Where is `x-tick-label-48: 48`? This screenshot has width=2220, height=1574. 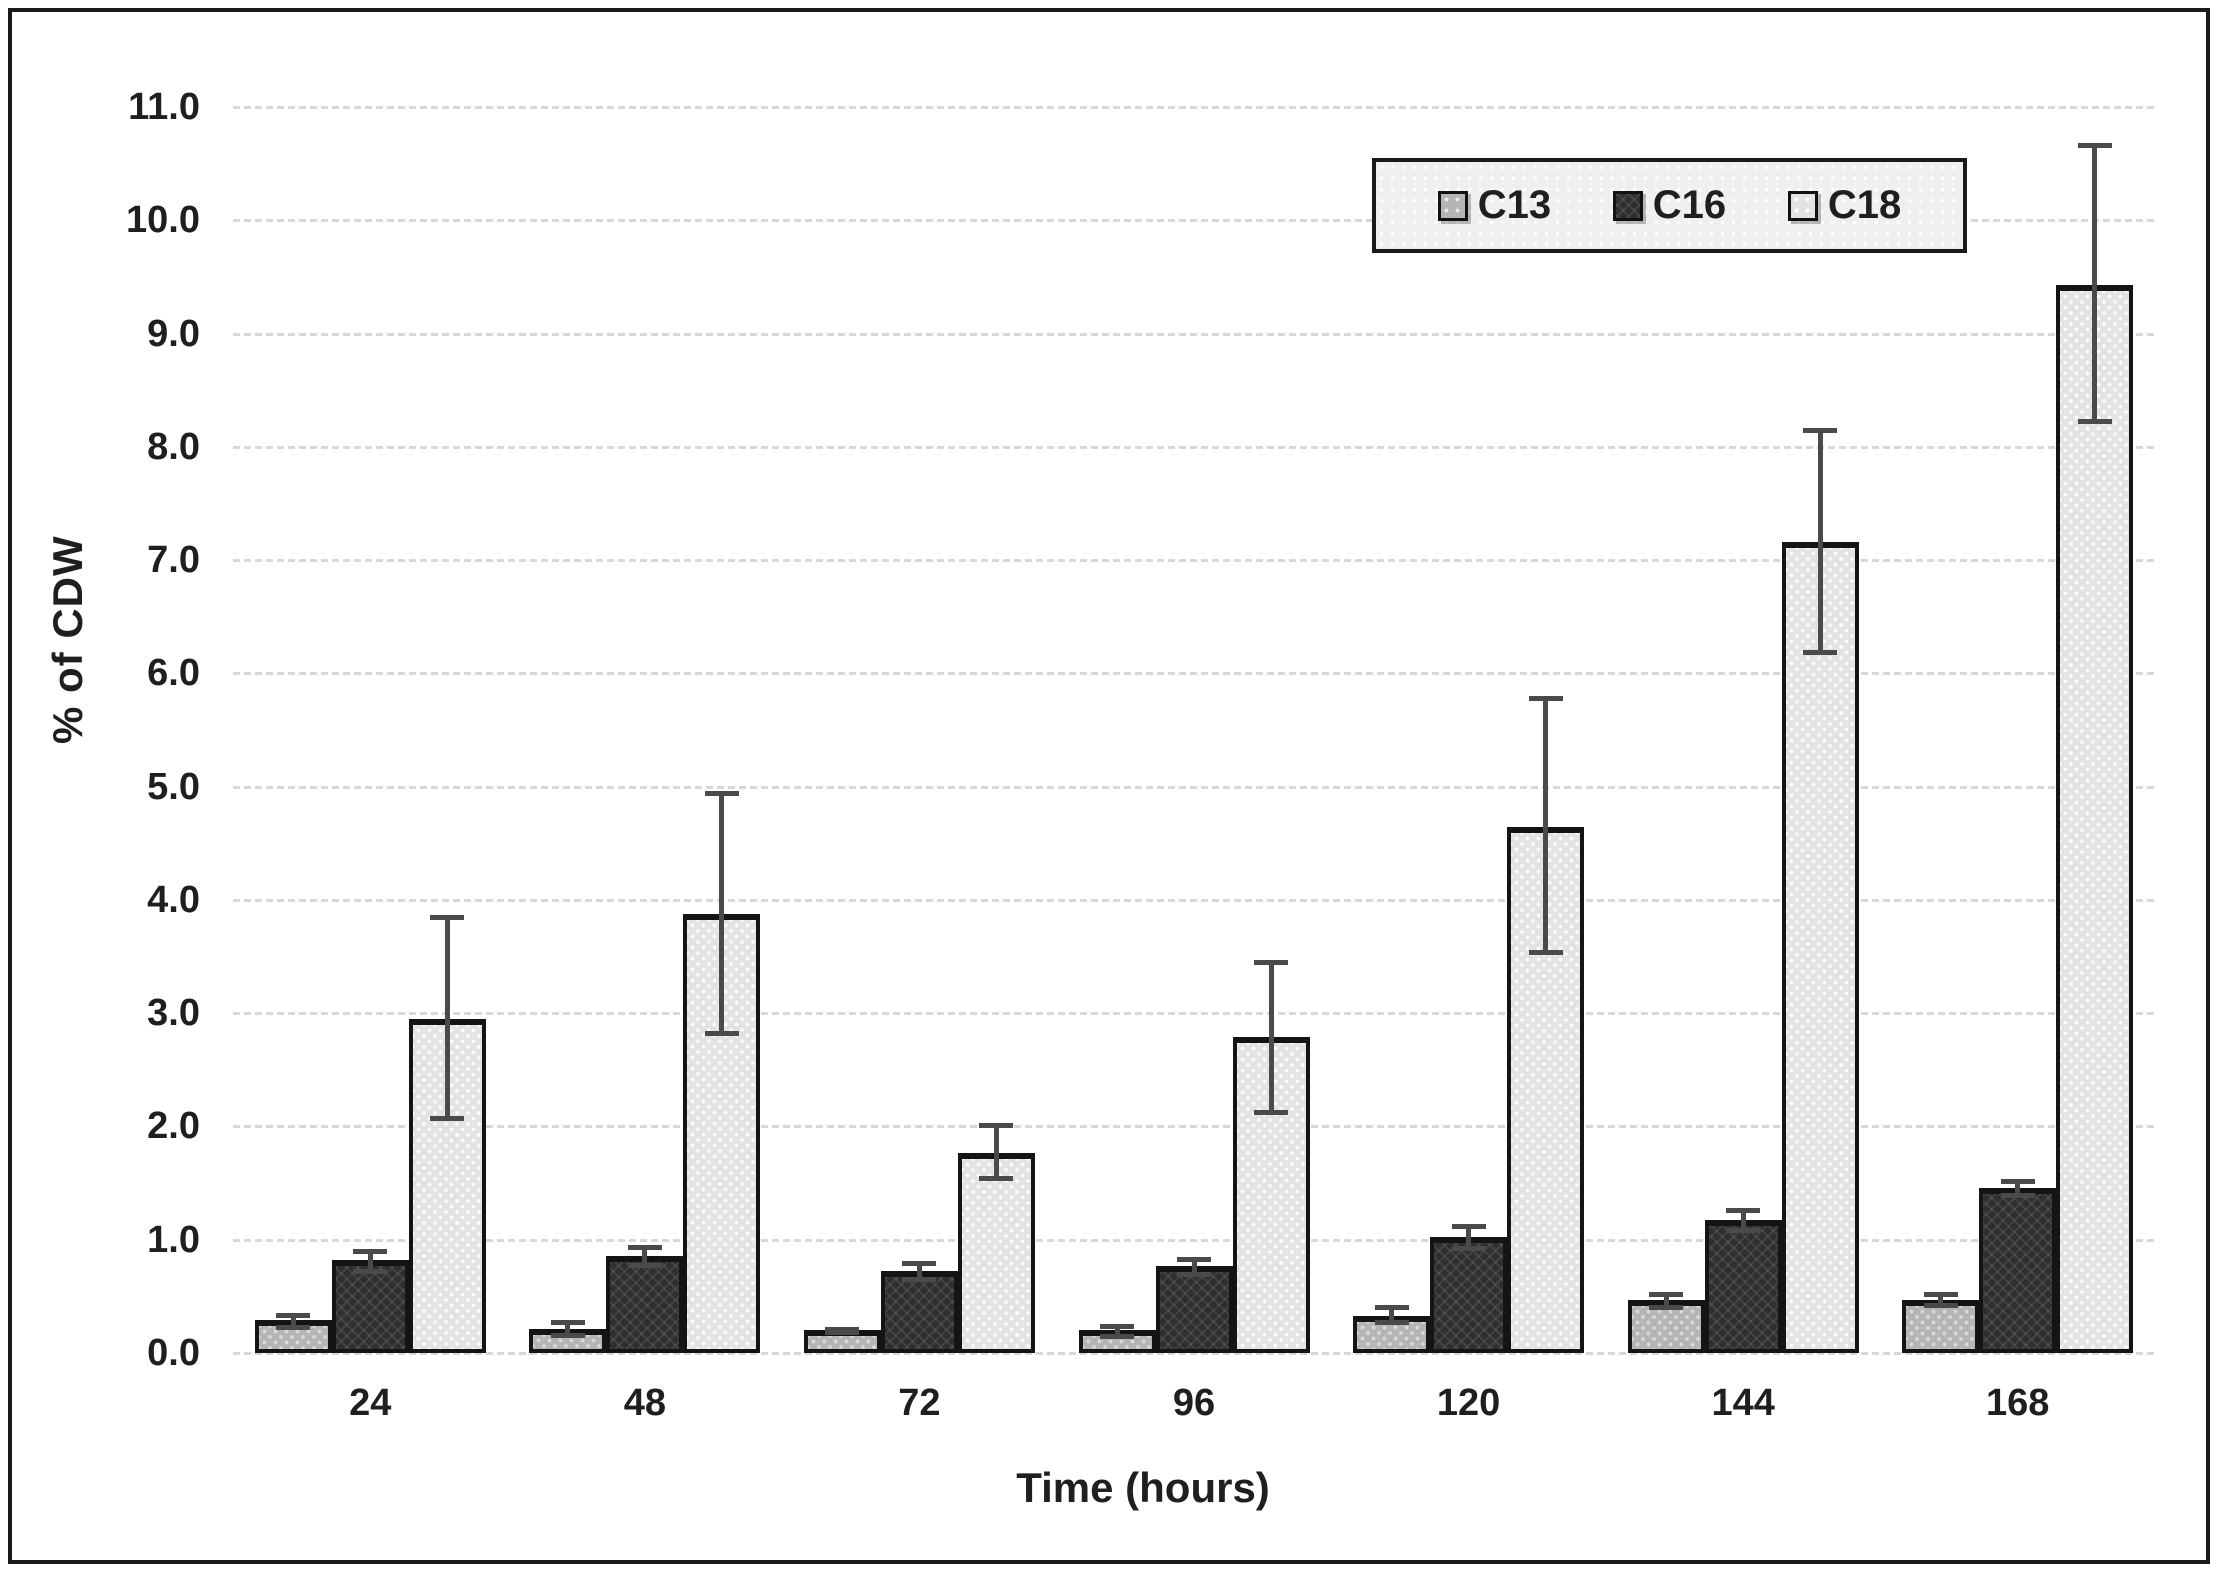
x-tick-label-48: 48 is located at coordinates (644, 1403).